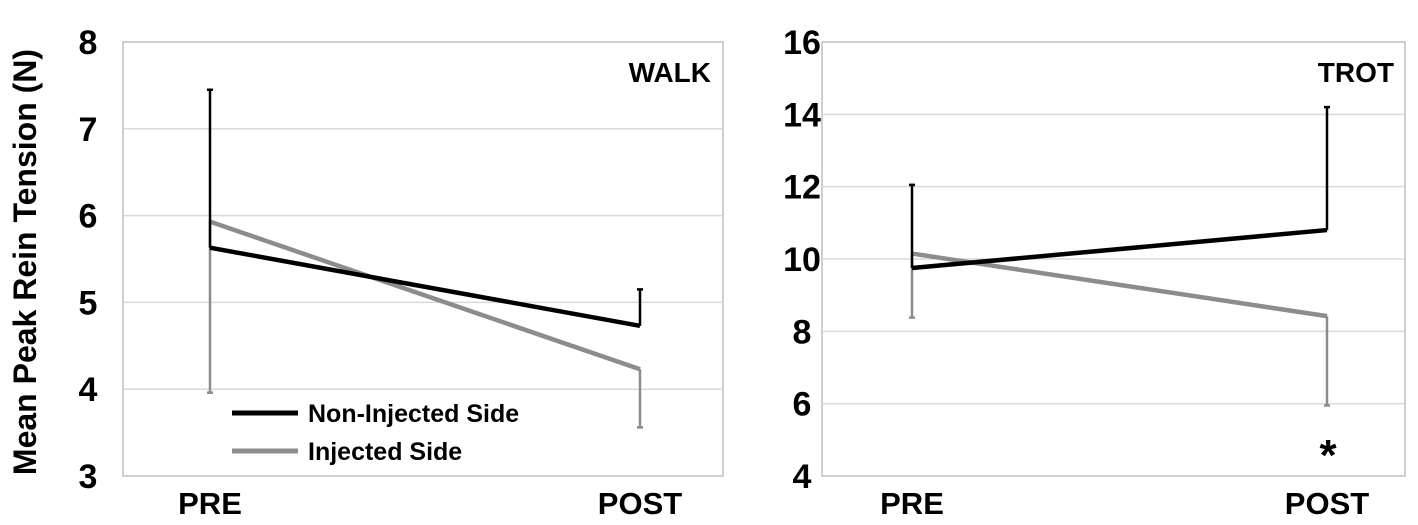  I want to click on trot-y-tick-label: 4, so click(802, 477).